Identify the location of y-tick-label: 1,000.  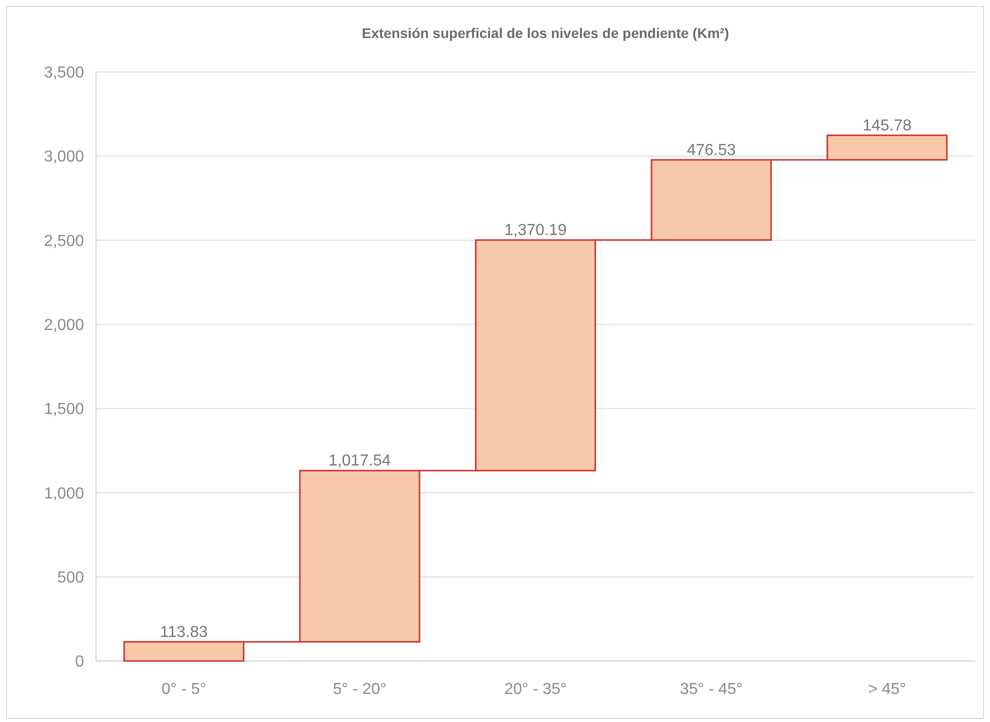
(64, 493).